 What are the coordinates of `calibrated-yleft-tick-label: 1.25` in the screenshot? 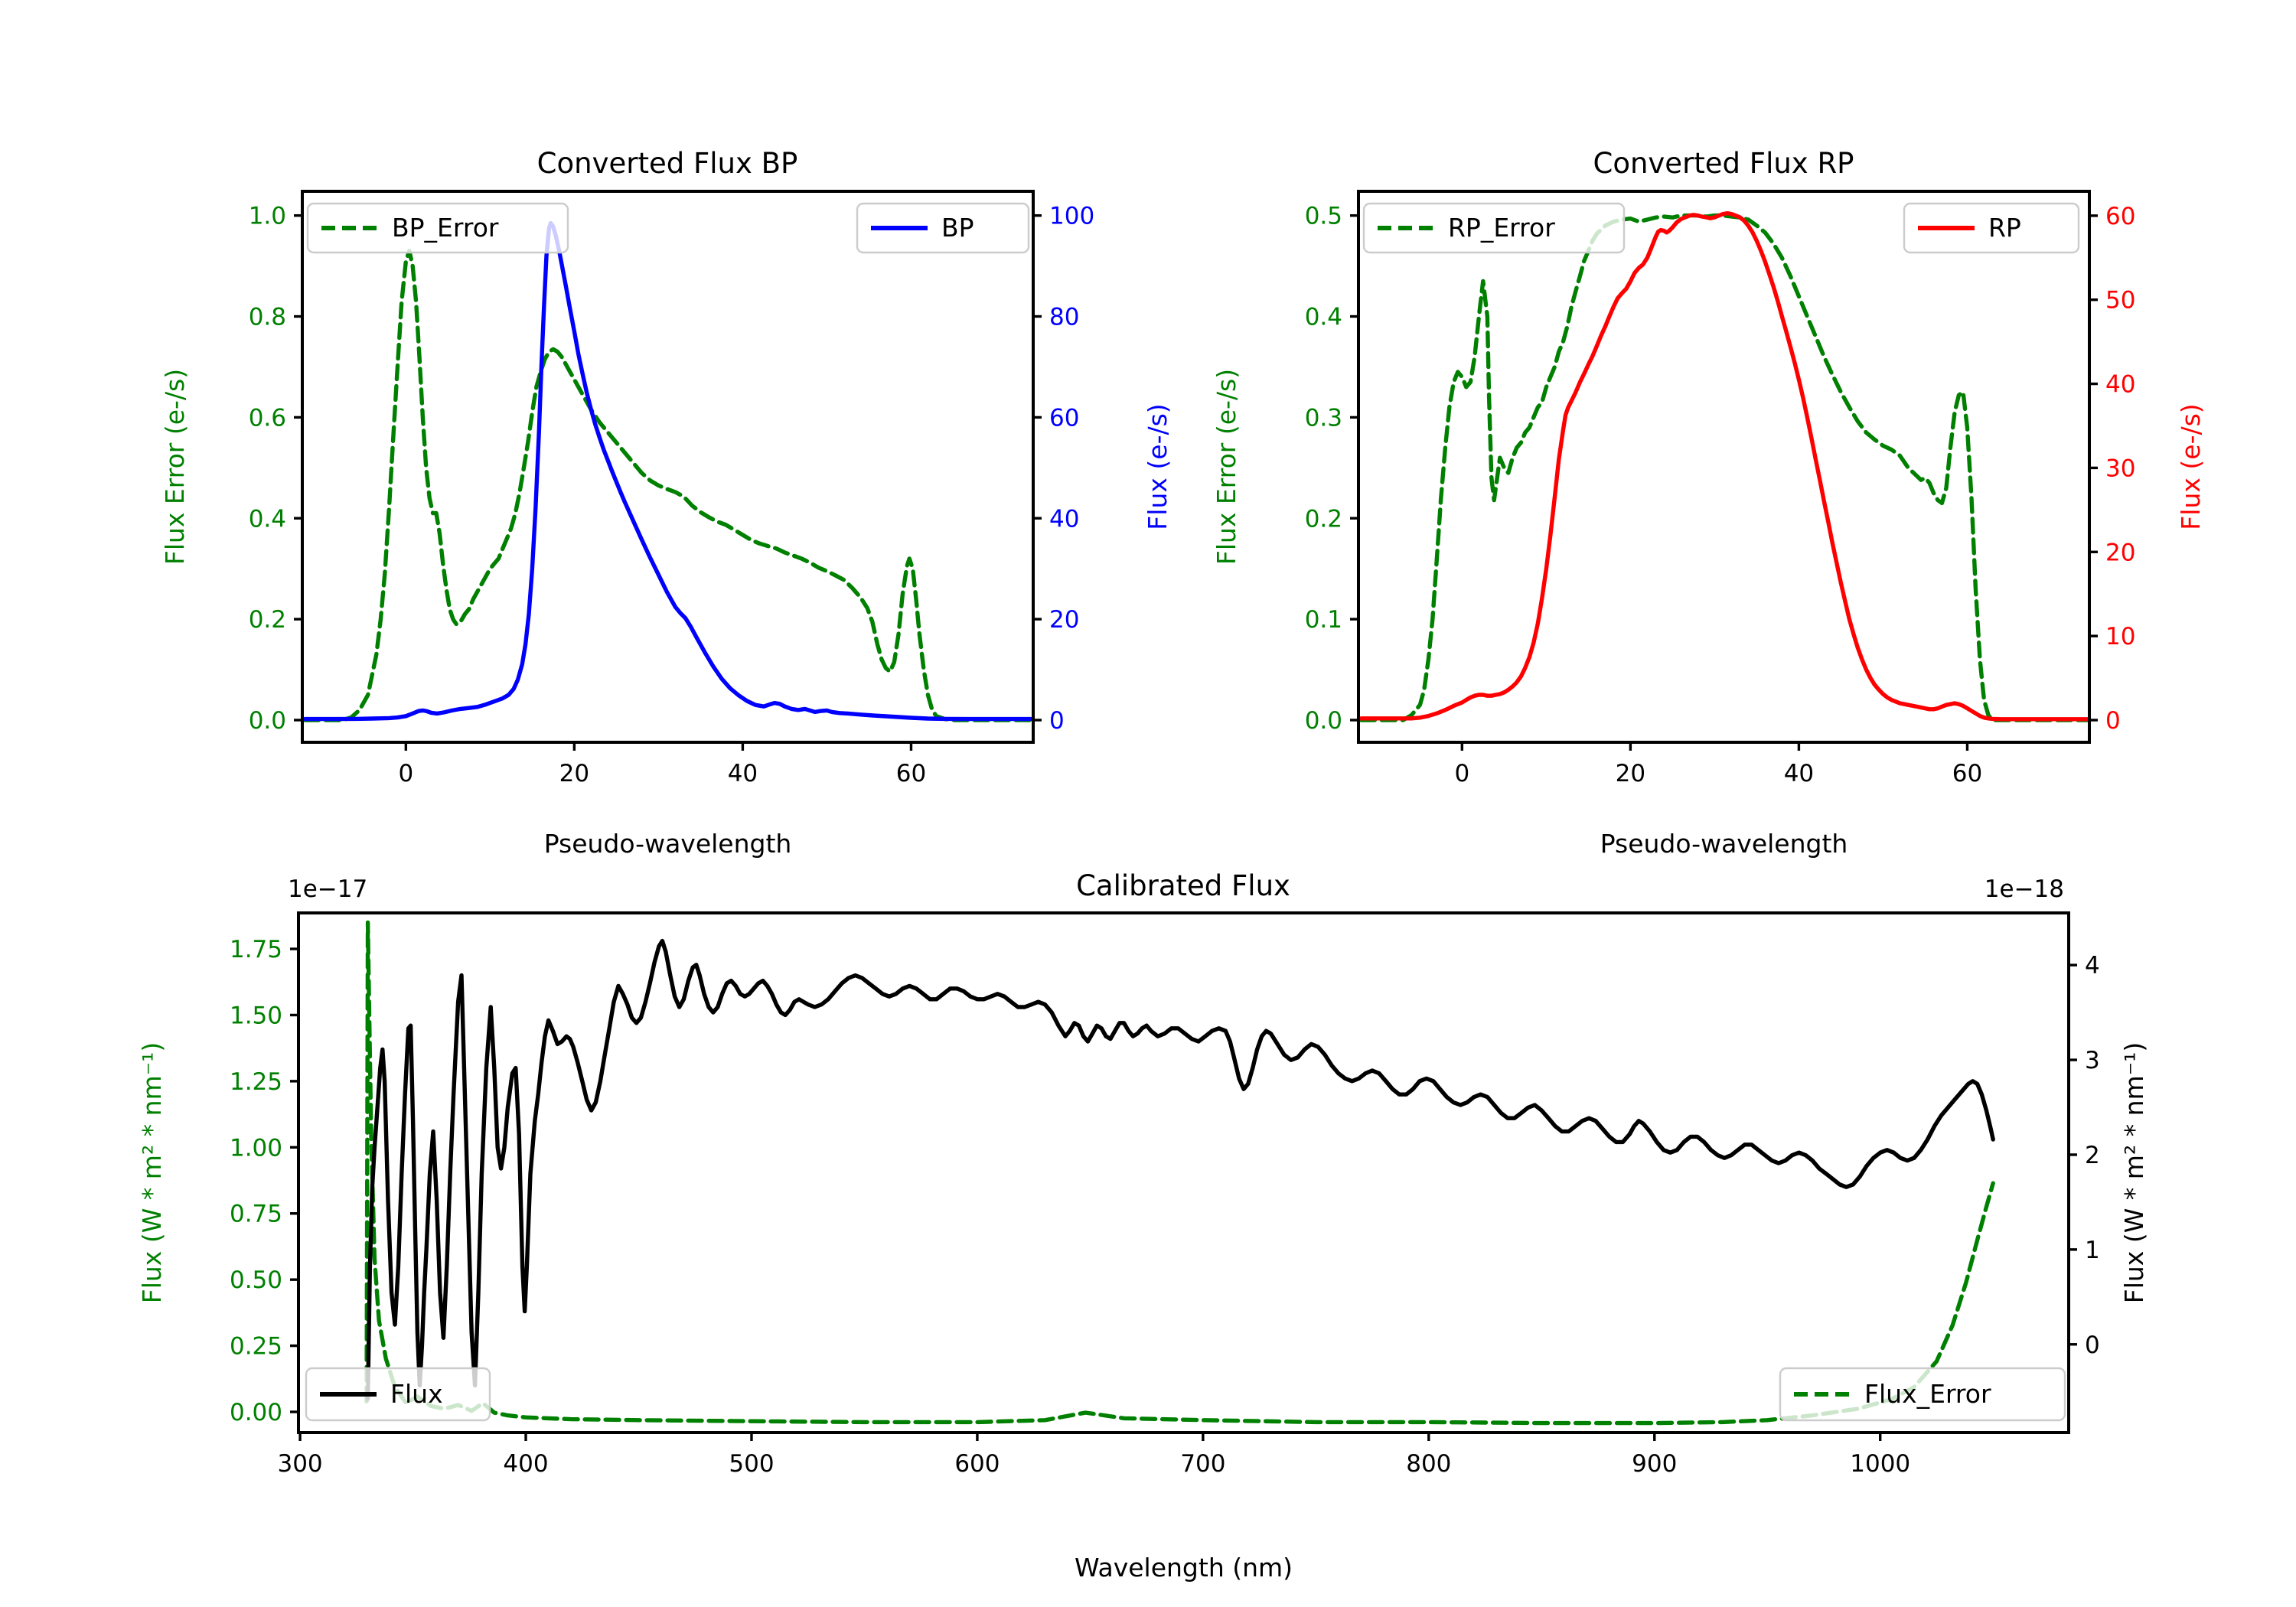 It's located at (256, 1082).